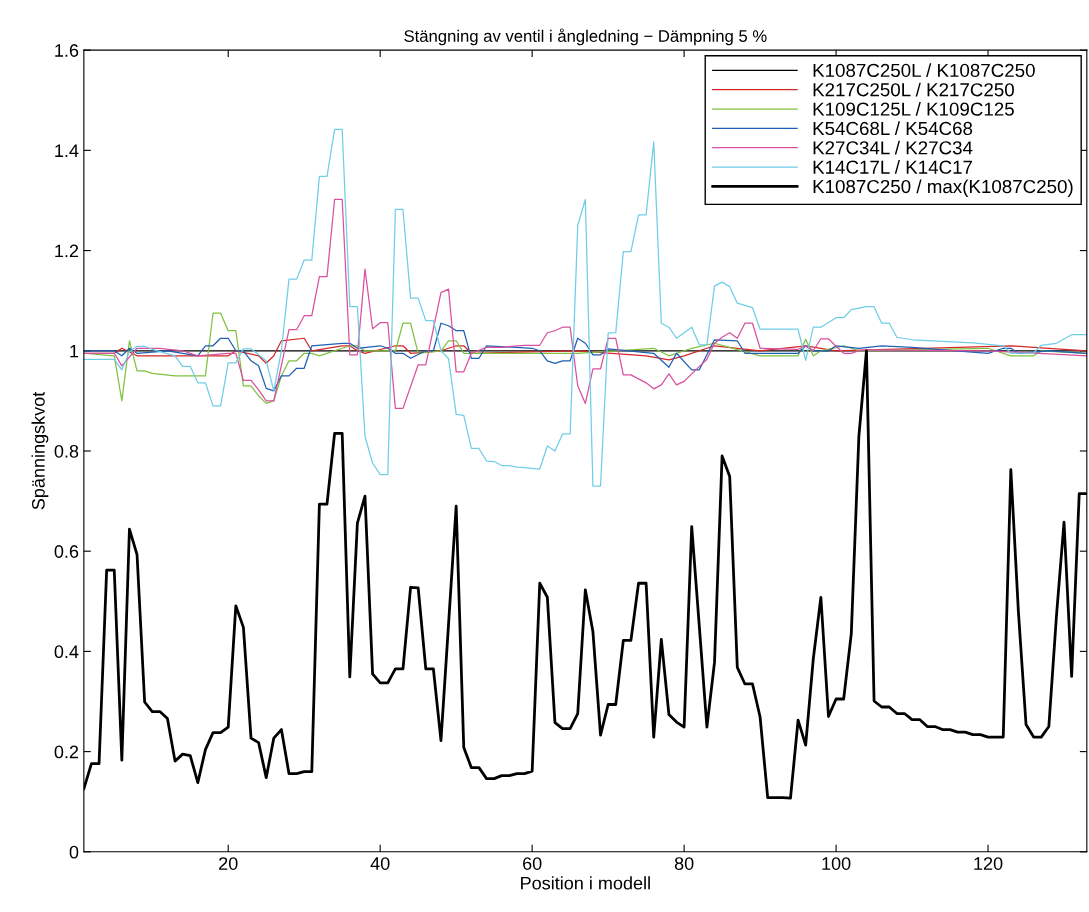 The height and width of the screenshot is (912, 1089). Describe the element at coordinates (66, 752) in the screenshot. I see `y-tick-label: 0.2` at that location.